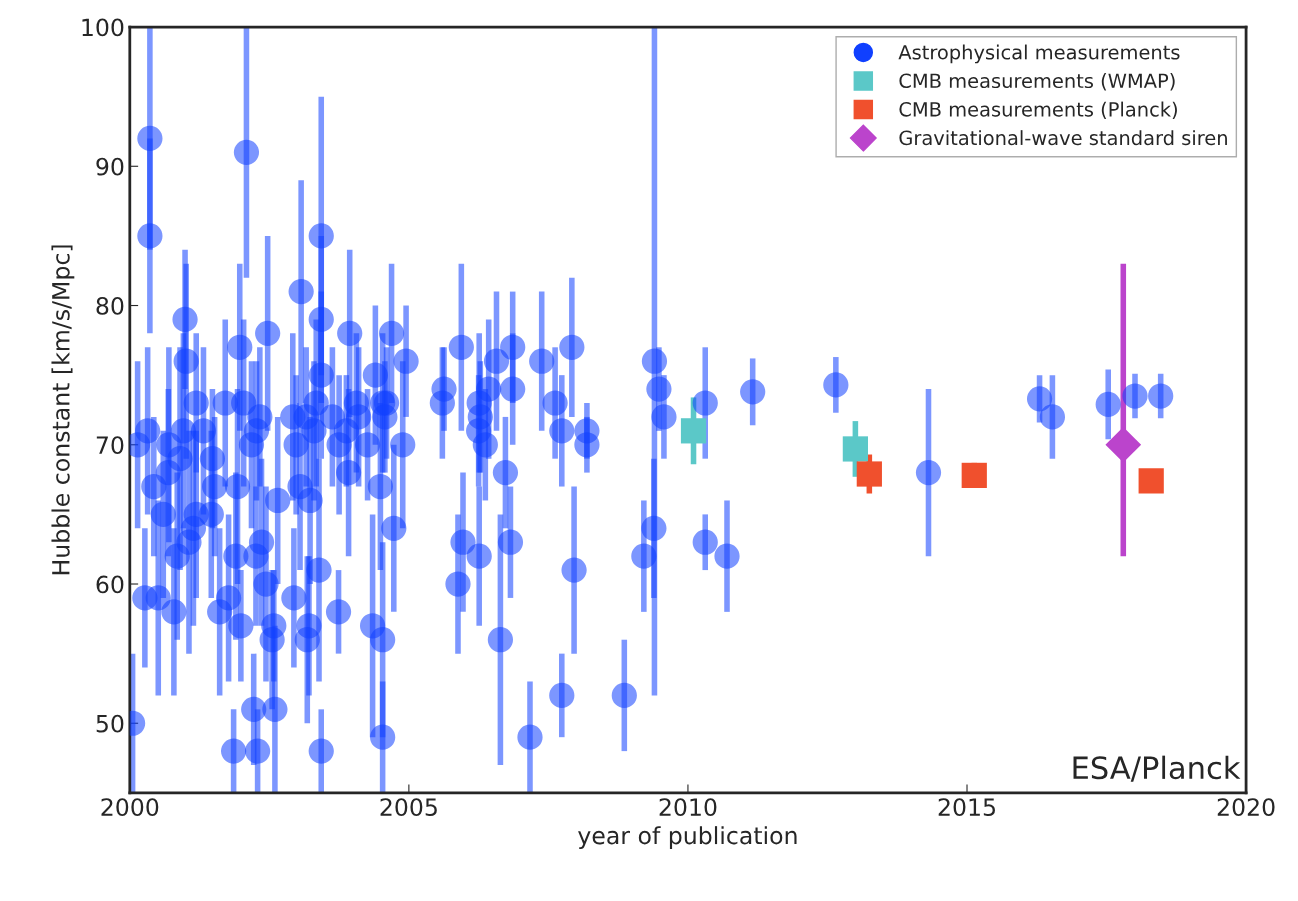 The width and height of the screenshot is (1298, 901). I want to click on y-tick-label: 90, so click(110, 166).